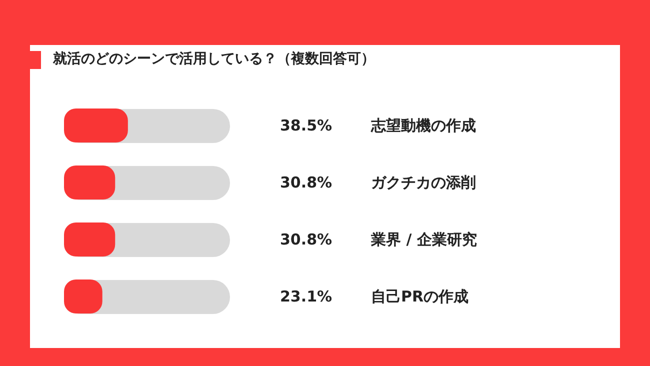 This screenshot has width=650, height=366. I want to click on data-label: 38.5%, so click(306, 125).